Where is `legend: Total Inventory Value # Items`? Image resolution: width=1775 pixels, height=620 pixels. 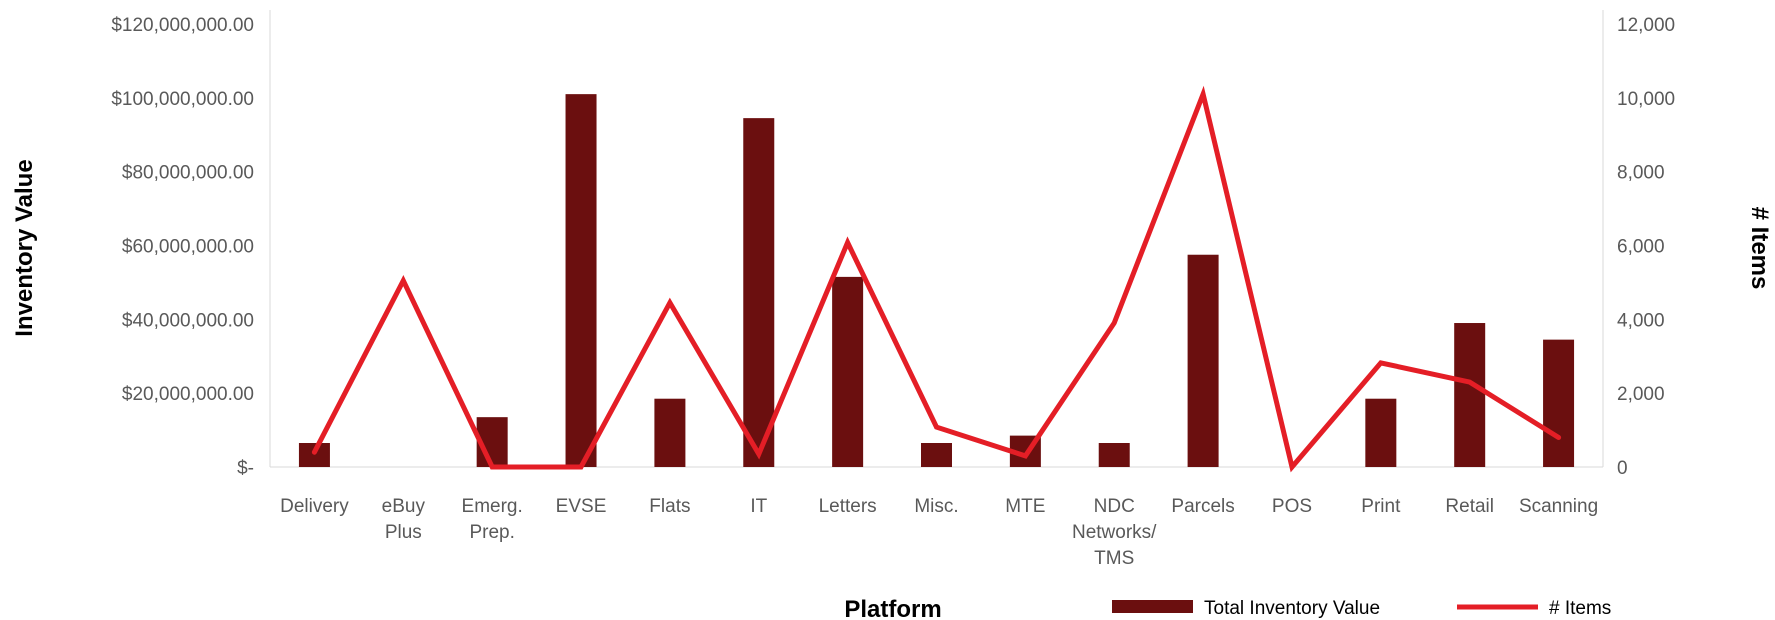 legend: Total Inventory Value # Items is located at coordinates (1361, 608).